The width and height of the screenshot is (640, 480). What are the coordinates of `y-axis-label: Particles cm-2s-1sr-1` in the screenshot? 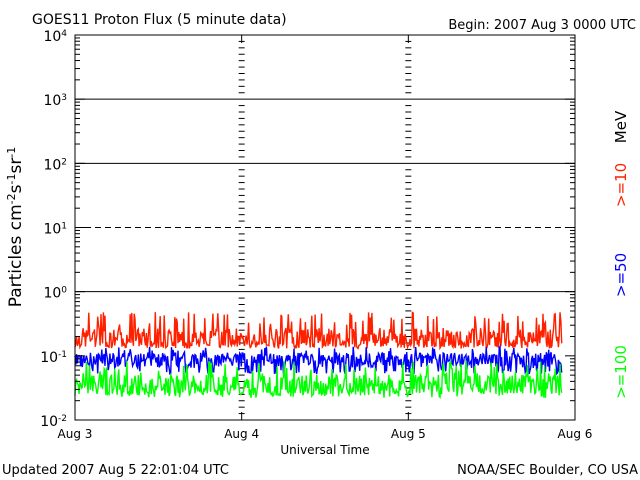 It's located at (16, 227).